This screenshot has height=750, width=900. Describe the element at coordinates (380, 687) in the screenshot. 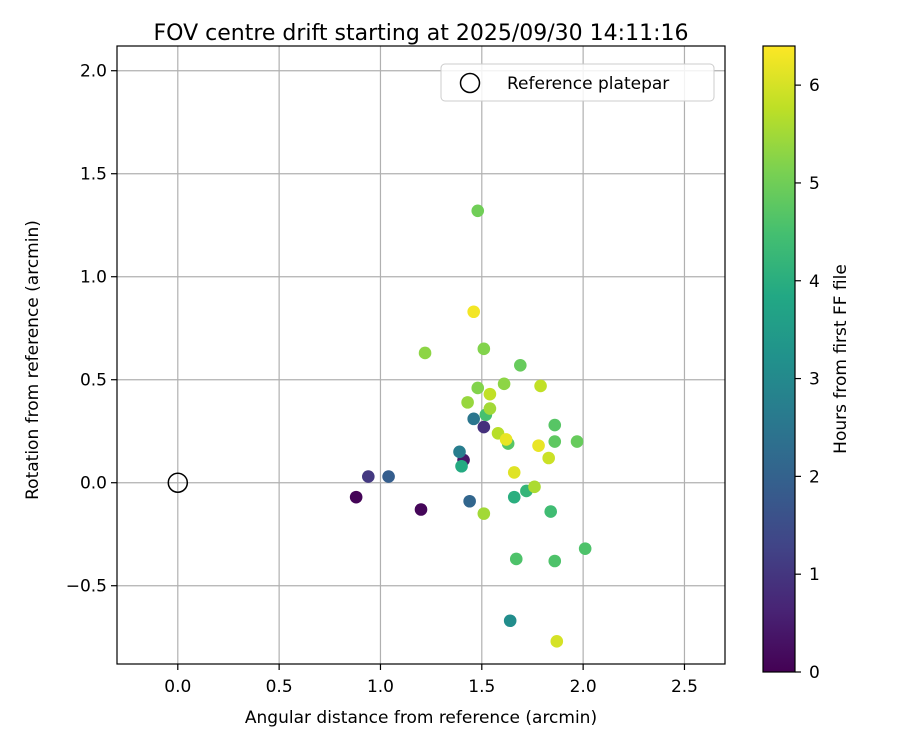

I see `x-tick-label: 1.0` at that location.